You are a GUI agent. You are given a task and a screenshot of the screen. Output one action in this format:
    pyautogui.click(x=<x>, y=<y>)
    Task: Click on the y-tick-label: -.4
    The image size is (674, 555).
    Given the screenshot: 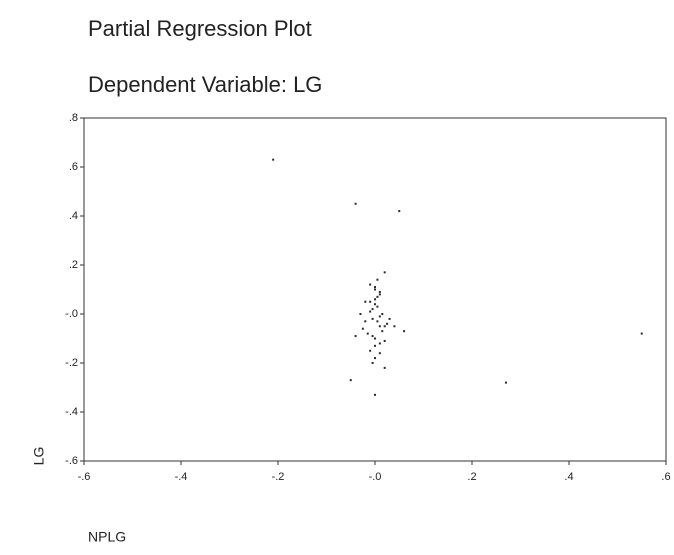 What is the action you would take?
    pyautogui.click(x=71, y=412)
    